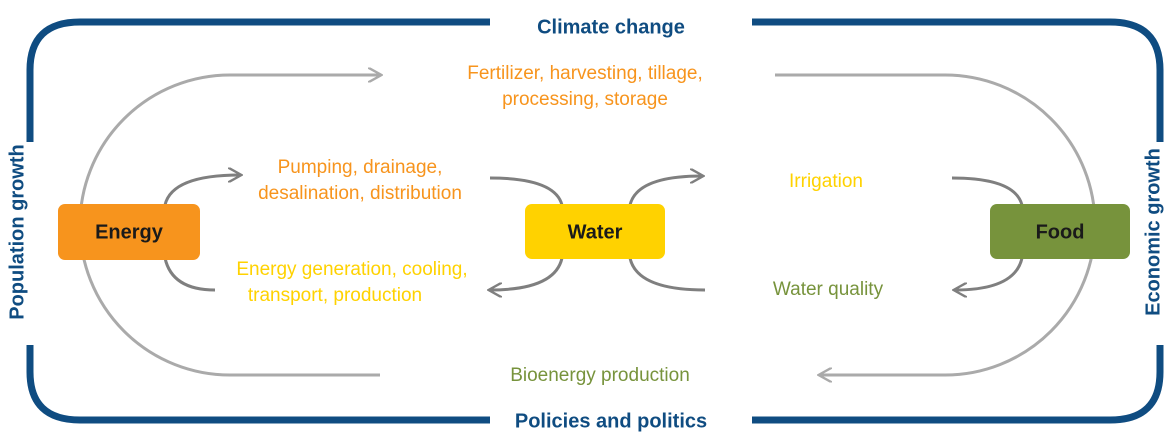  Describe the element at coordinates (826, 181) in the screenshot. I see `flow-label: Irrigation` at that location.